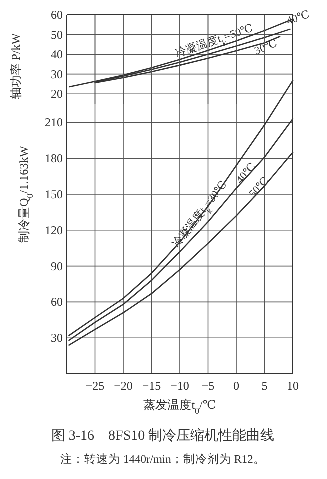 The width and height of the screenshot is (327, 479). Describe the element at coordinates (57, 94) in the screenshot. I see `y-tick-label: 20` at that location.